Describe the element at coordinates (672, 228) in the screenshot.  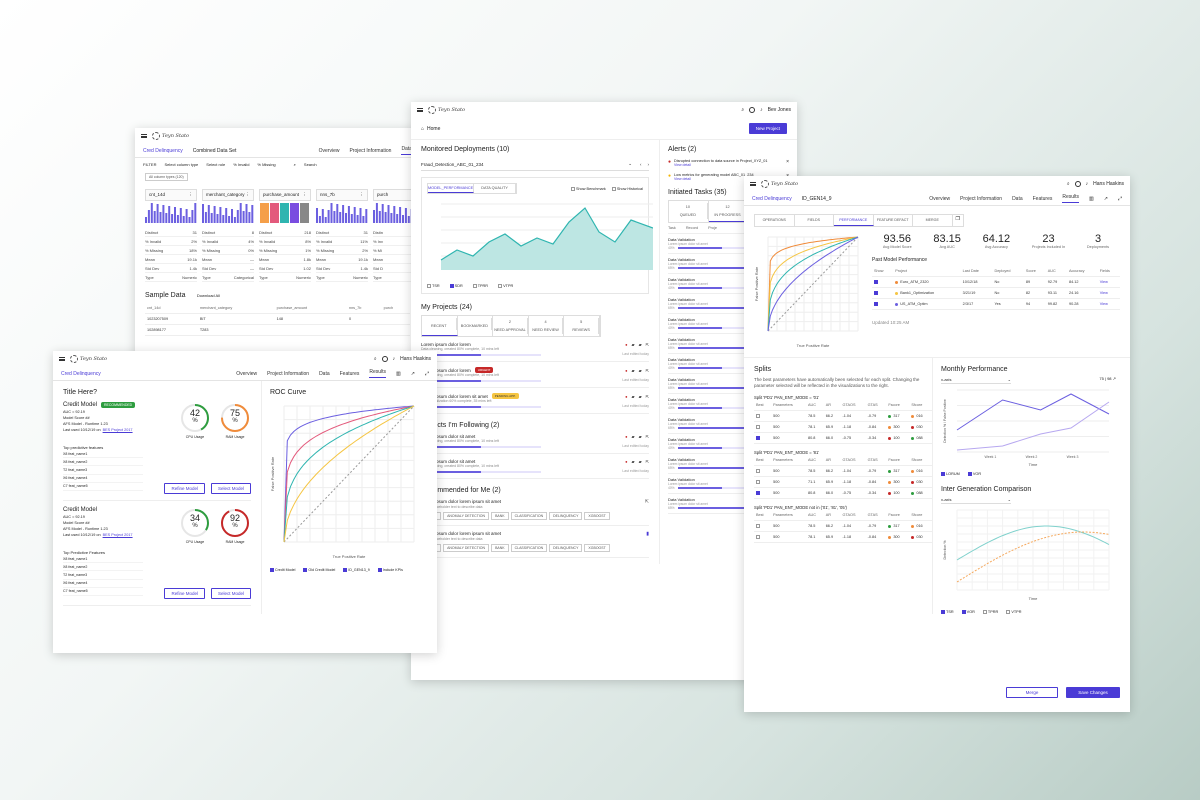
I see `task-column-header: Task` at that location.